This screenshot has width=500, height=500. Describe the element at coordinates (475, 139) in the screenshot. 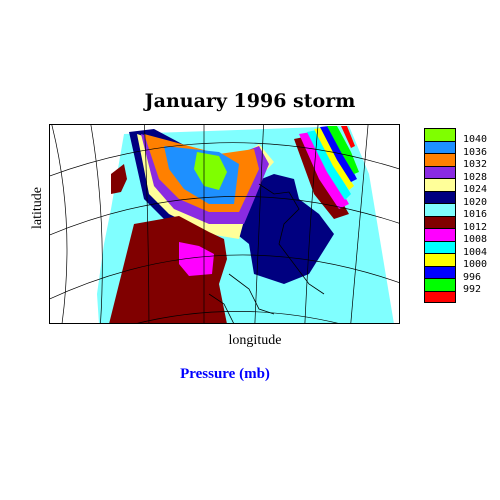

I see `legend-label: 1040` at that location.